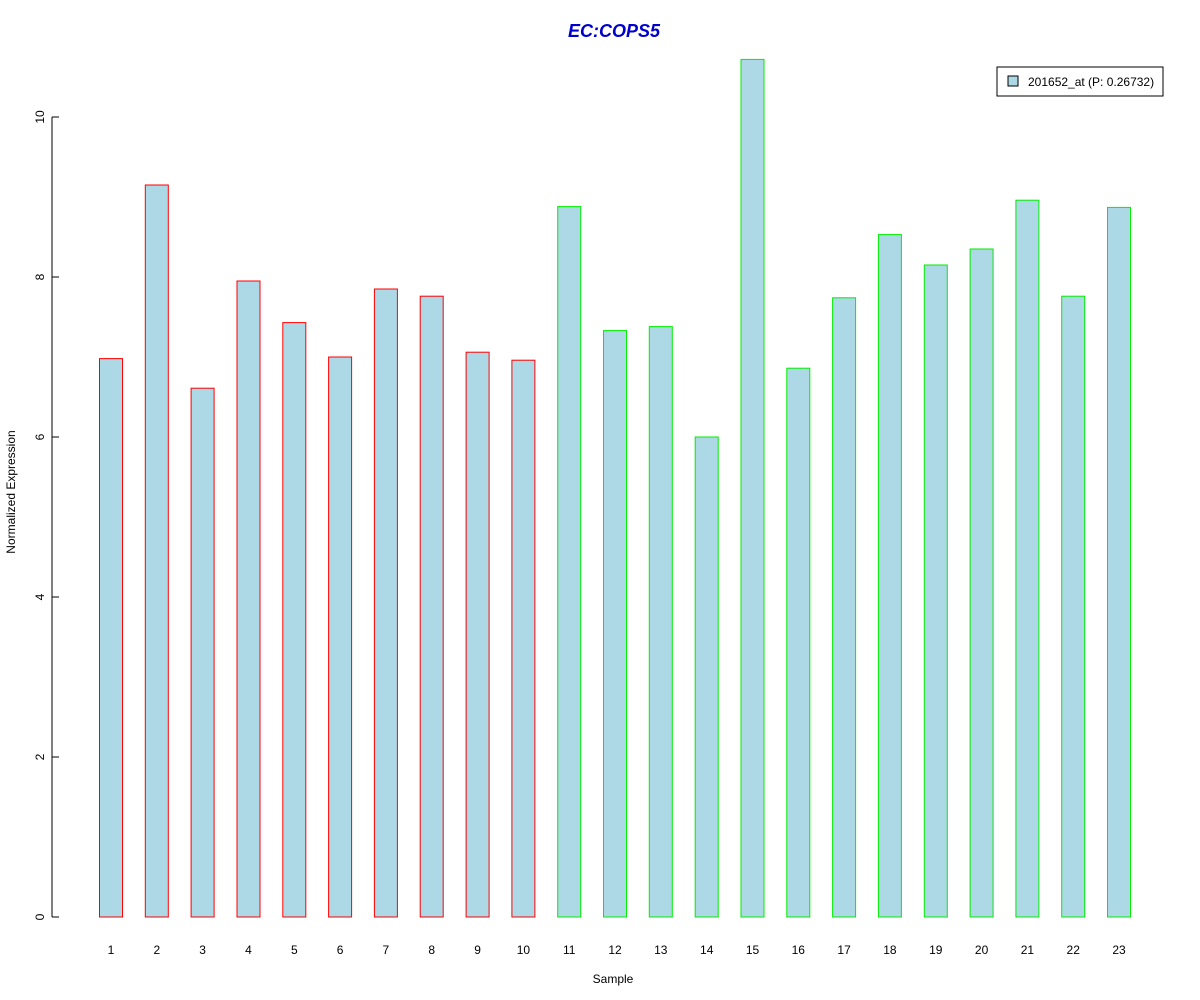 The height and width of the screenshot is (1000, 1200). I want to click on x-tick-label: 13, so click(661, 950).